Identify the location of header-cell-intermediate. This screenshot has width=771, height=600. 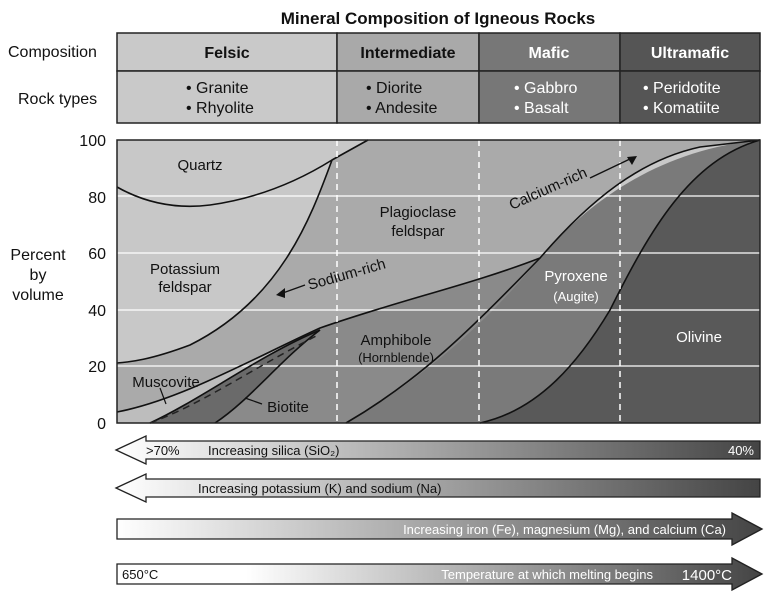
(408, 52).